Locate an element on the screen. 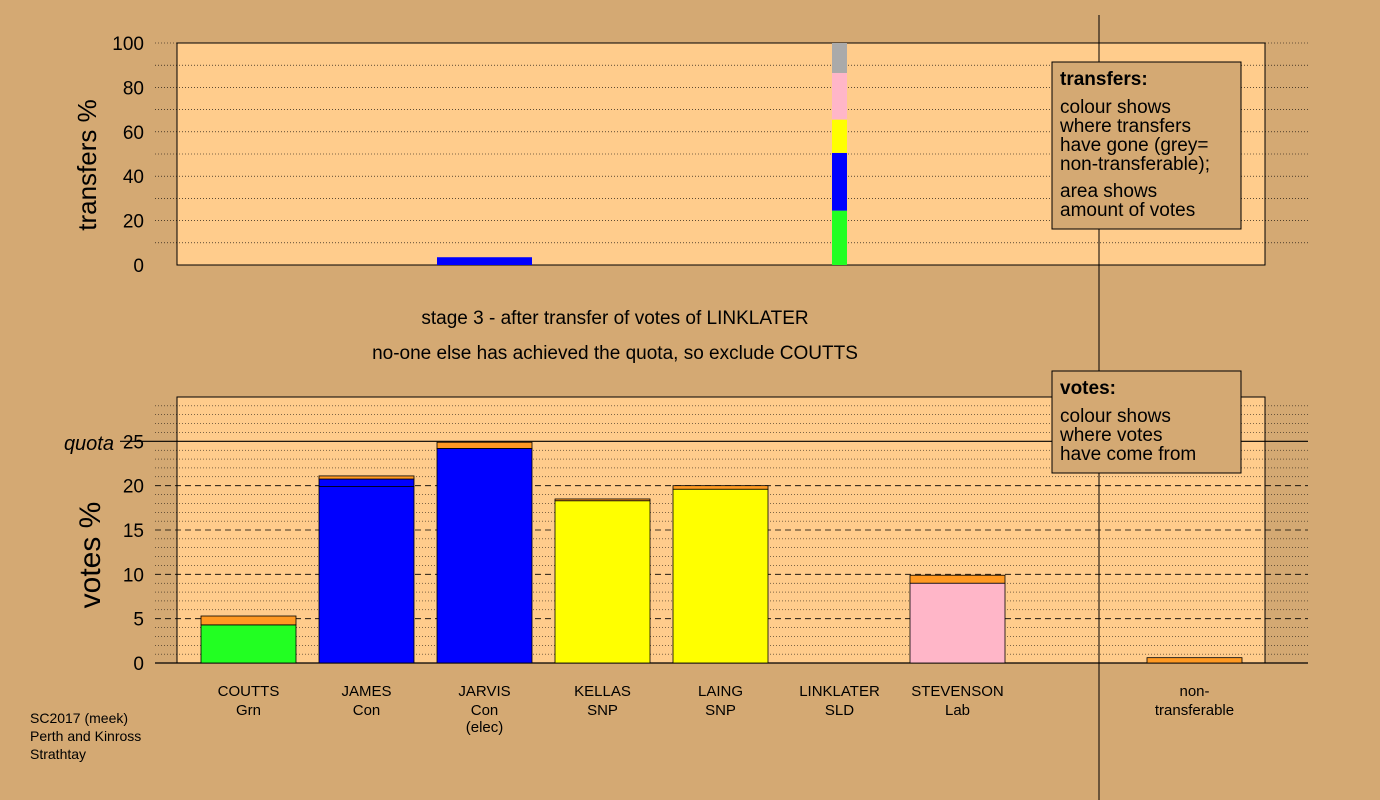 The image size is (1380, 800). votes-legend-title: votes: is located at coordinates (1088, 388).